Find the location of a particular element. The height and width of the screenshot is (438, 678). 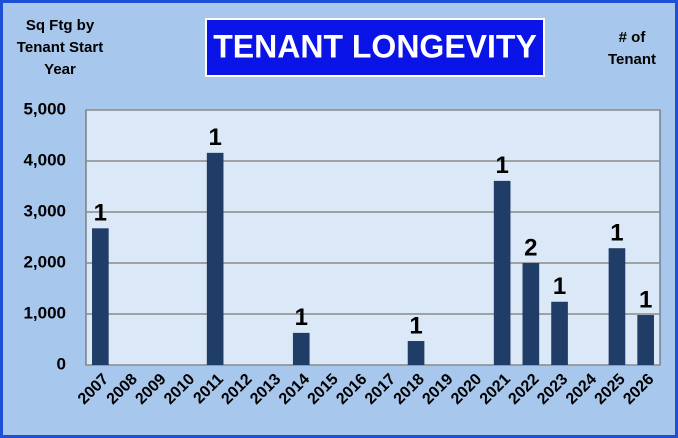

y-tick-label: 5,000 is located at coordinates (44, 108).